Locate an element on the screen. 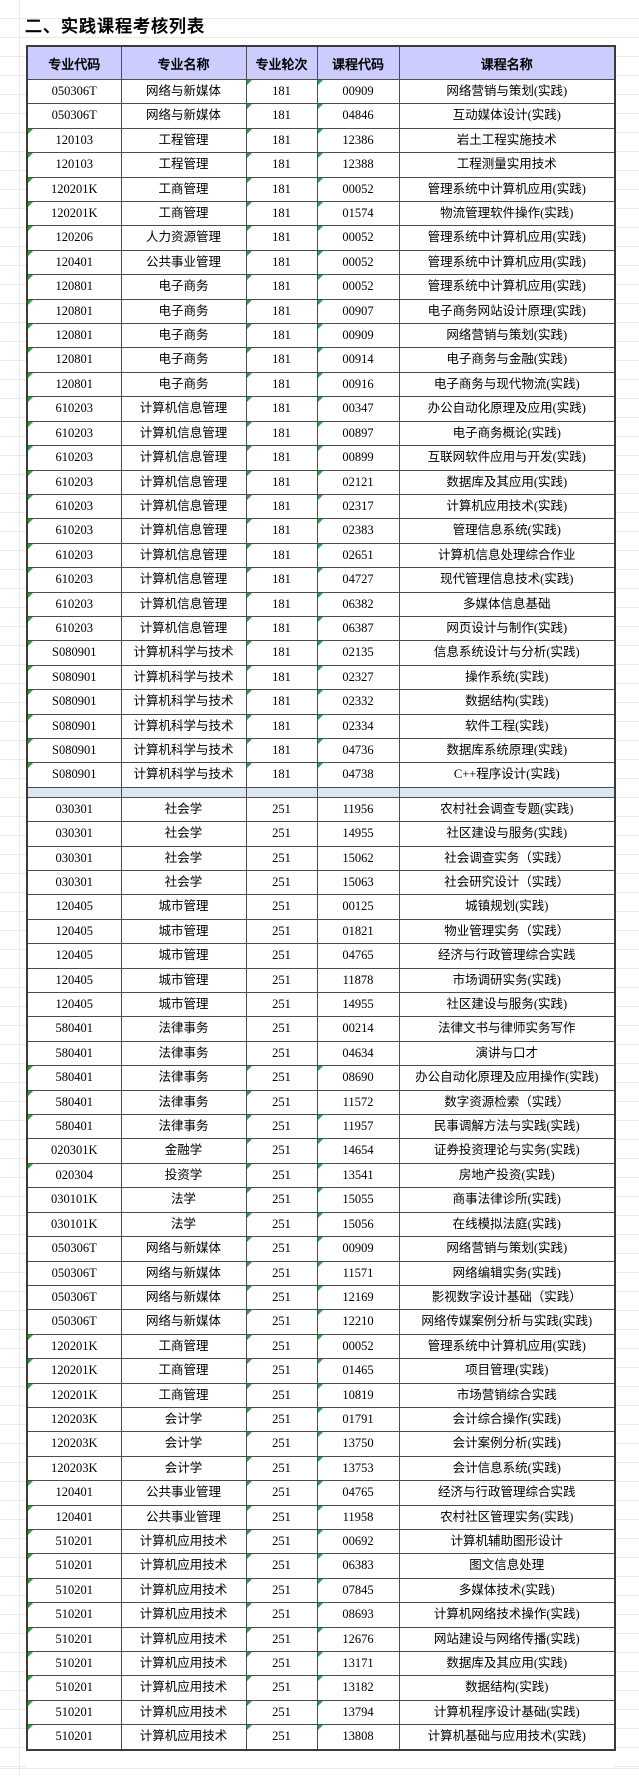 The height and width of the screenshot is (1776, 639). table-row: 120103 工程管理 181 12386 岩土工程实施技术 is located at coordinates (321, 140).